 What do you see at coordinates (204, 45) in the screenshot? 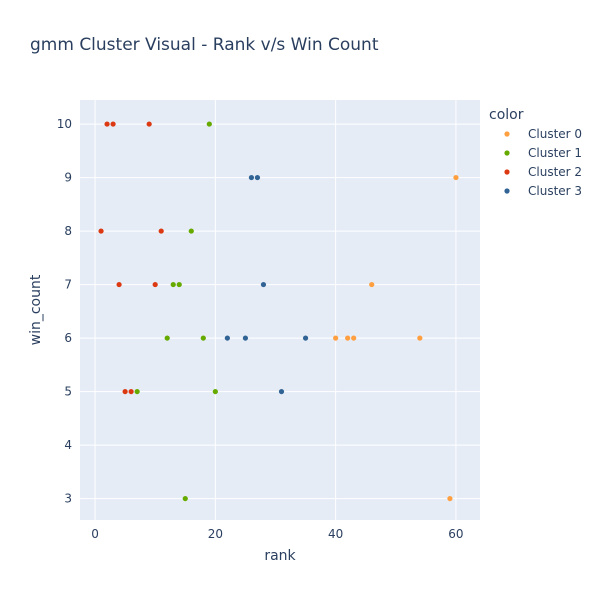
I see `chart-title: gmm Cluster Visual - Rank v/s Win Count` at bounding box center [204, 45].